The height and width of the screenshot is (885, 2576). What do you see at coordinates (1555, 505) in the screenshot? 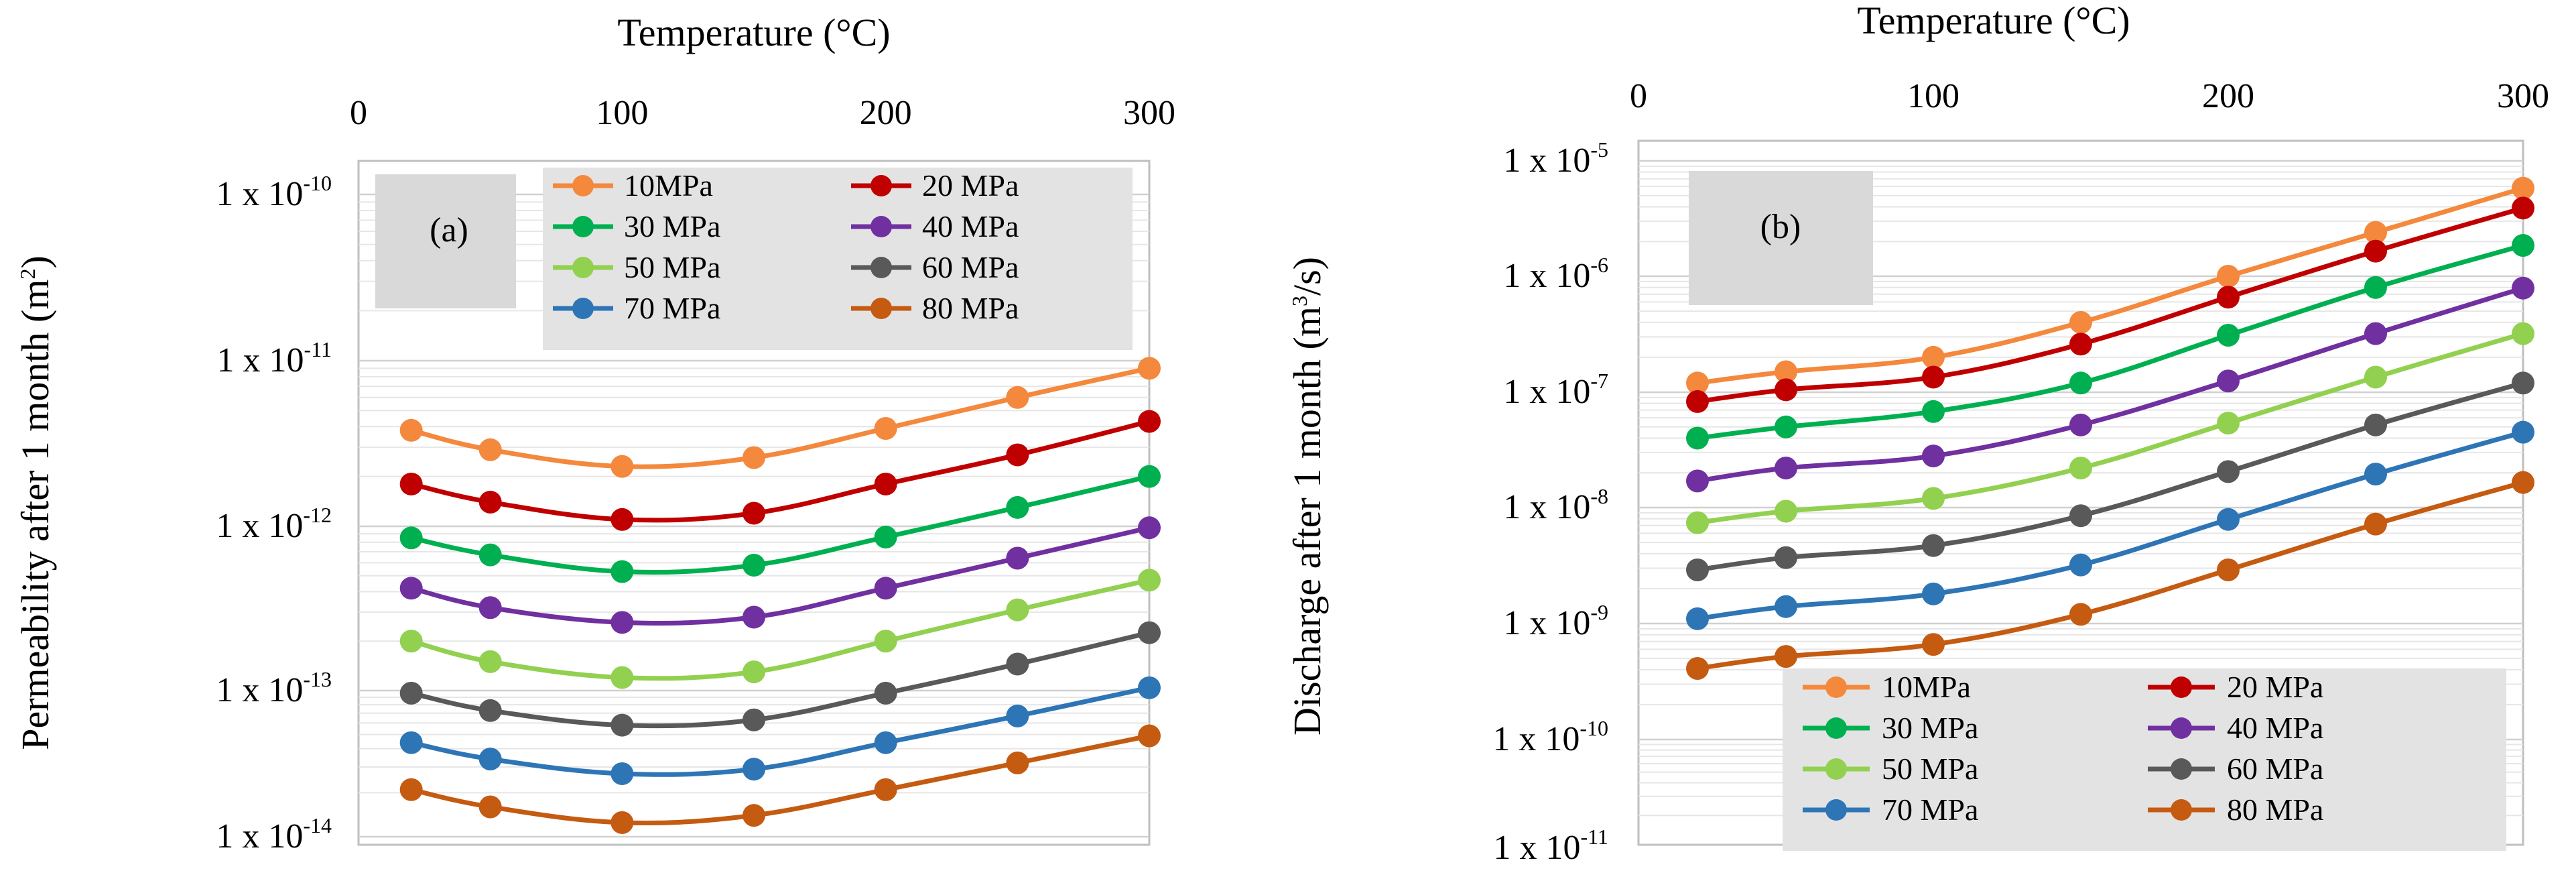
I see `y-tick-label: 1 x 10⁻⁸` at bounding box center [1555, 505].